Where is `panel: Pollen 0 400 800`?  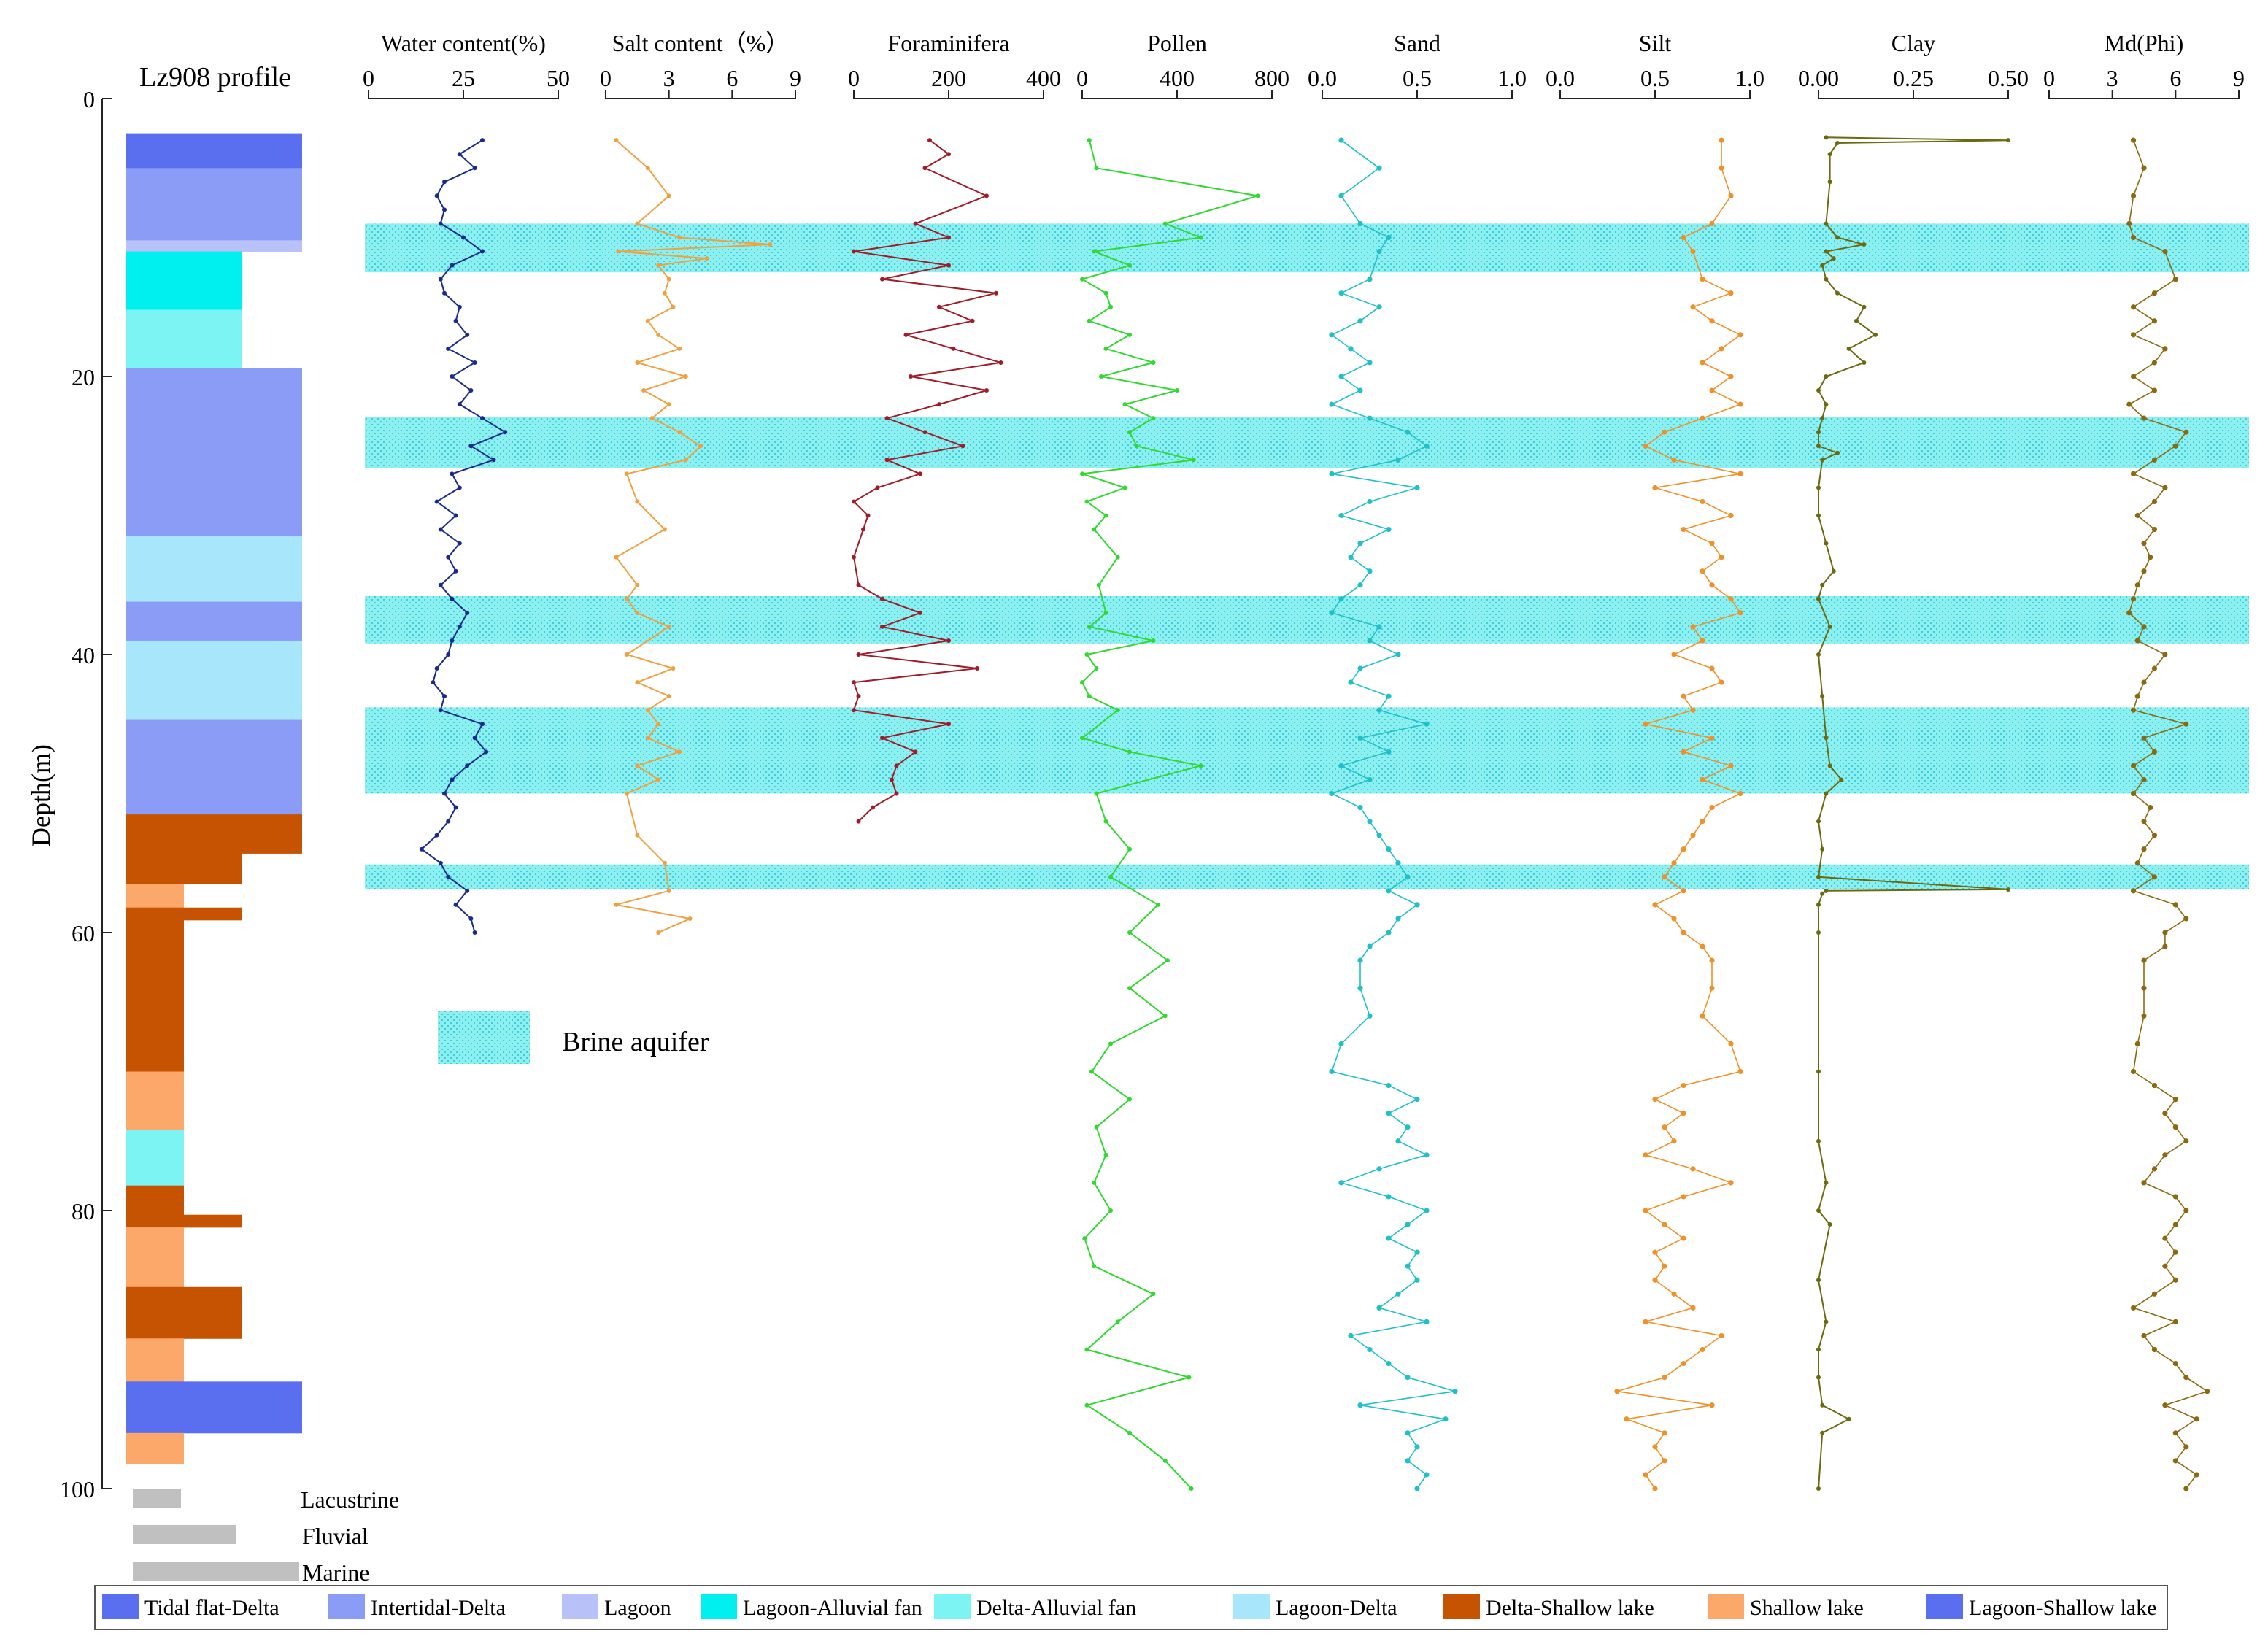
panel: Pollen 0 400 800 is located at coordinates (1182, 760).